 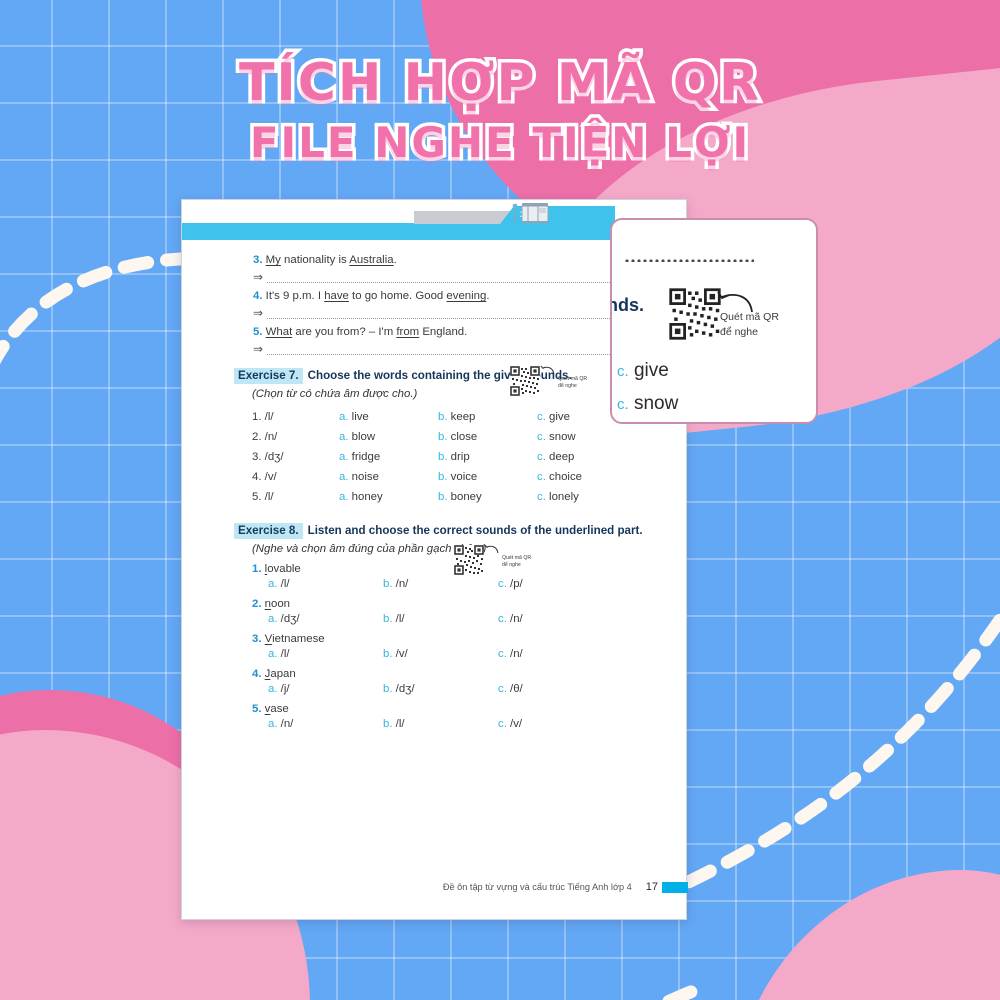 What do you see at coordinates (454, 457) in the screenshot?
I see `option-b: b. drip` at bounding box center [454, 457].